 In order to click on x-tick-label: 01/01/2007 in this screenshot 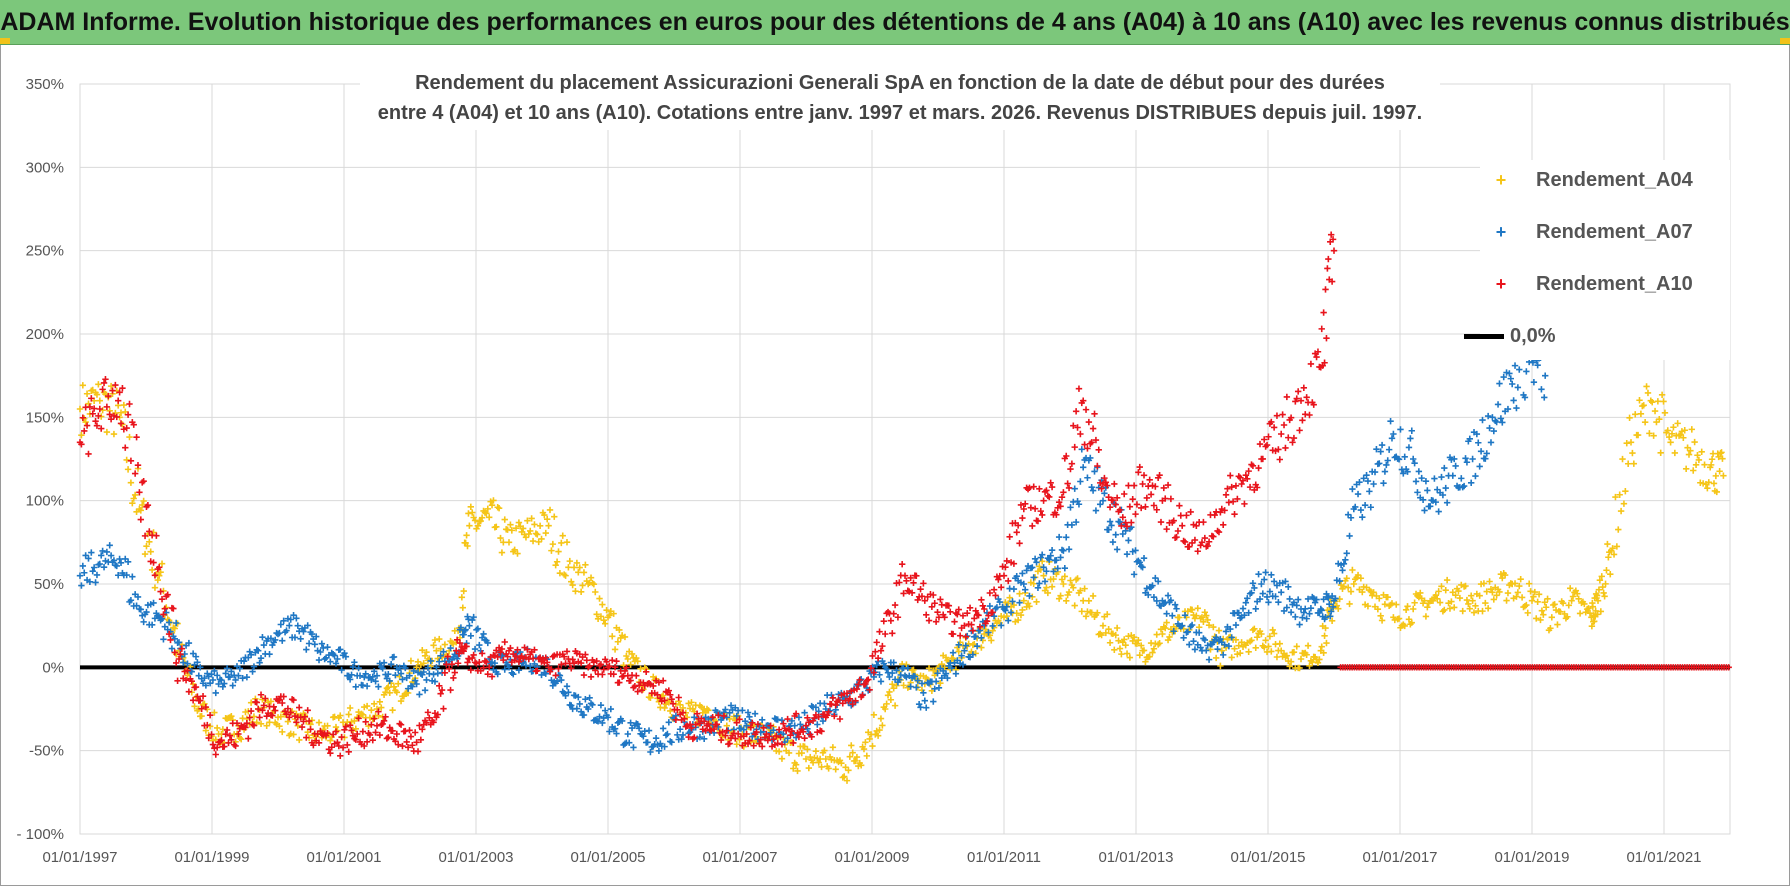, I will do `click(739, 857)`.